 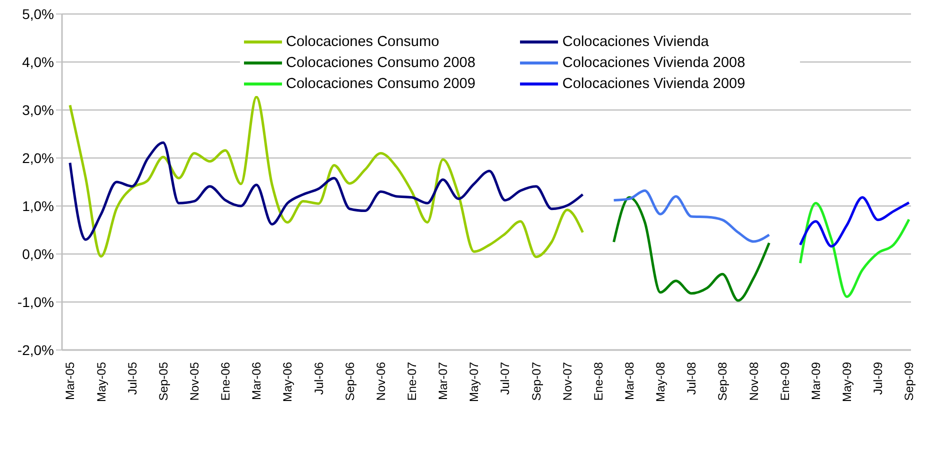 I want to click on x-tick-label: Sep-09, so click(x=909, y=381).